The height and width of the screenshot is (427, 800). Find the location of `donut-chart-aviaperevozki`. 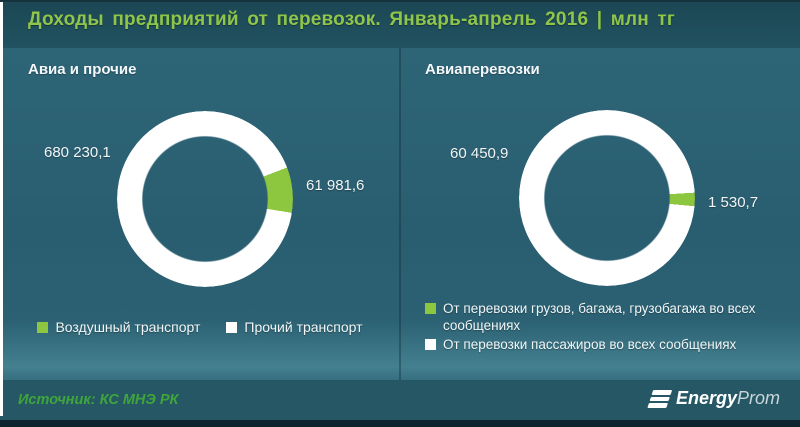

donut-chart-aviaperevozki is located at coordinates (607, 198).